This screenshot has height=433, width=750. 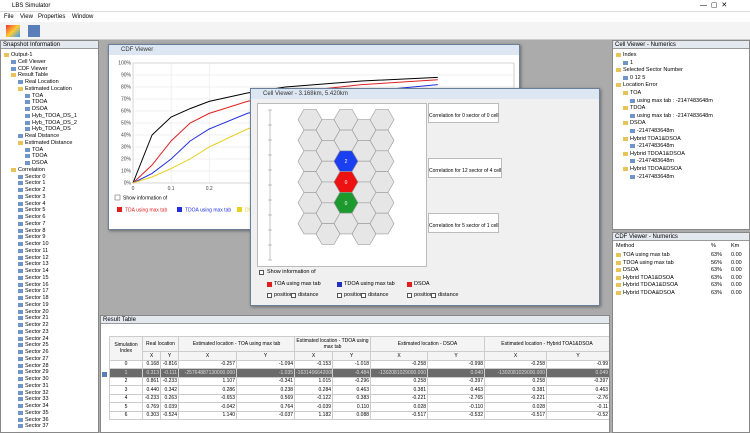 I want to click on tree-label: Sector 5, so click(x=35, y=210).